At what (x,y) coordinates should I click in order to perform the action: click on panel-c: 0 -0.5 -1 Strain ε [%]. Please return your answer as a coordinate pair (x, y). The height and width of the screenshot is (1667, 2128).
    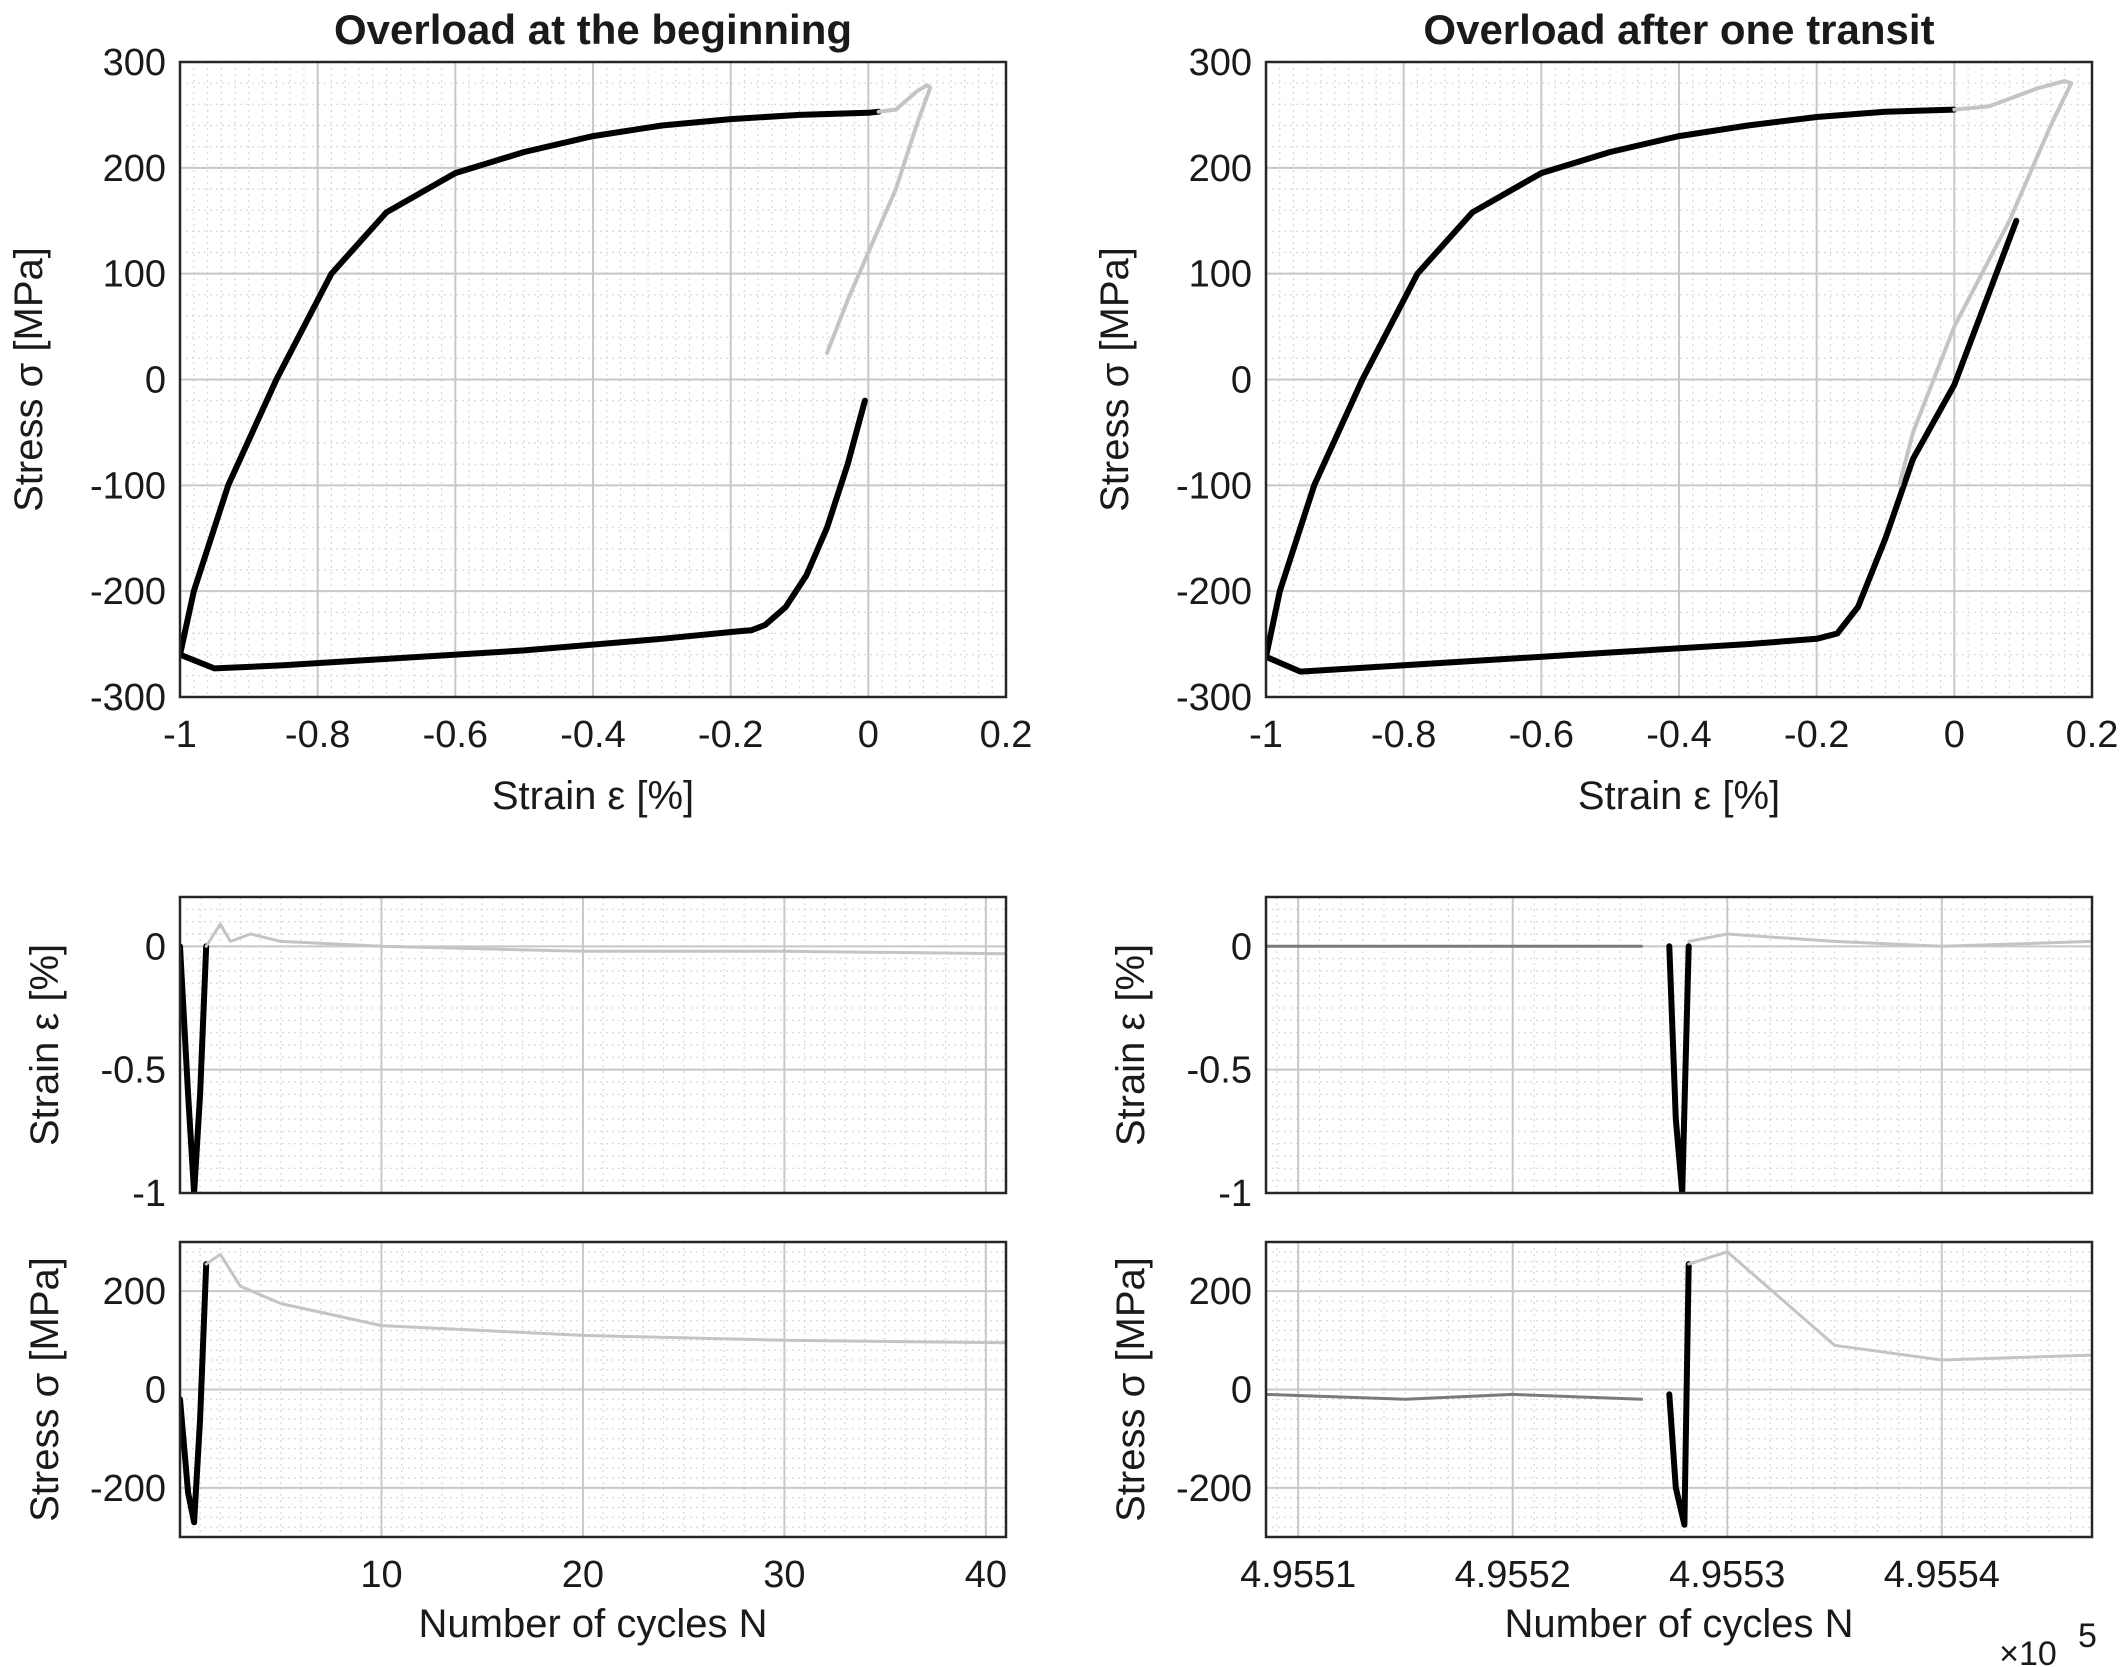
    Looking at the image, I should click on (515, 1055).